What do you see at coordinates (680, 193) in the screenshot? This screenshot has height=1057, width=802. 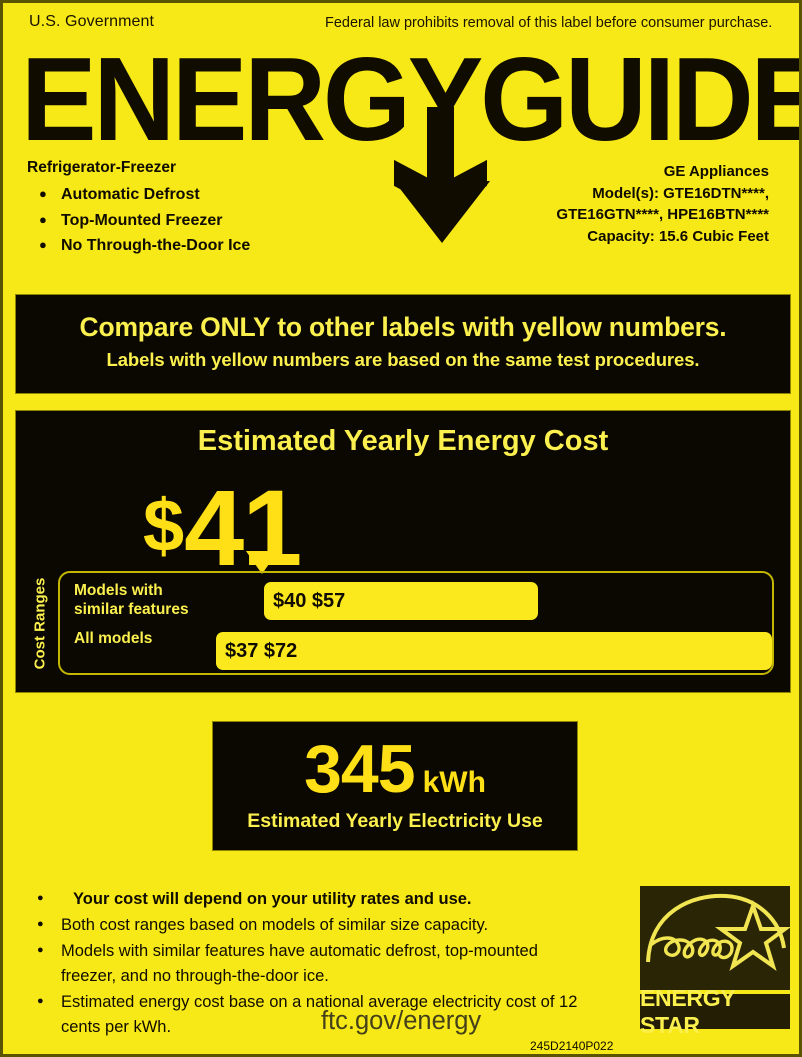 I see `model-line-1: Model(s): GTE16DTN****,` at bounding box center [680, 193].